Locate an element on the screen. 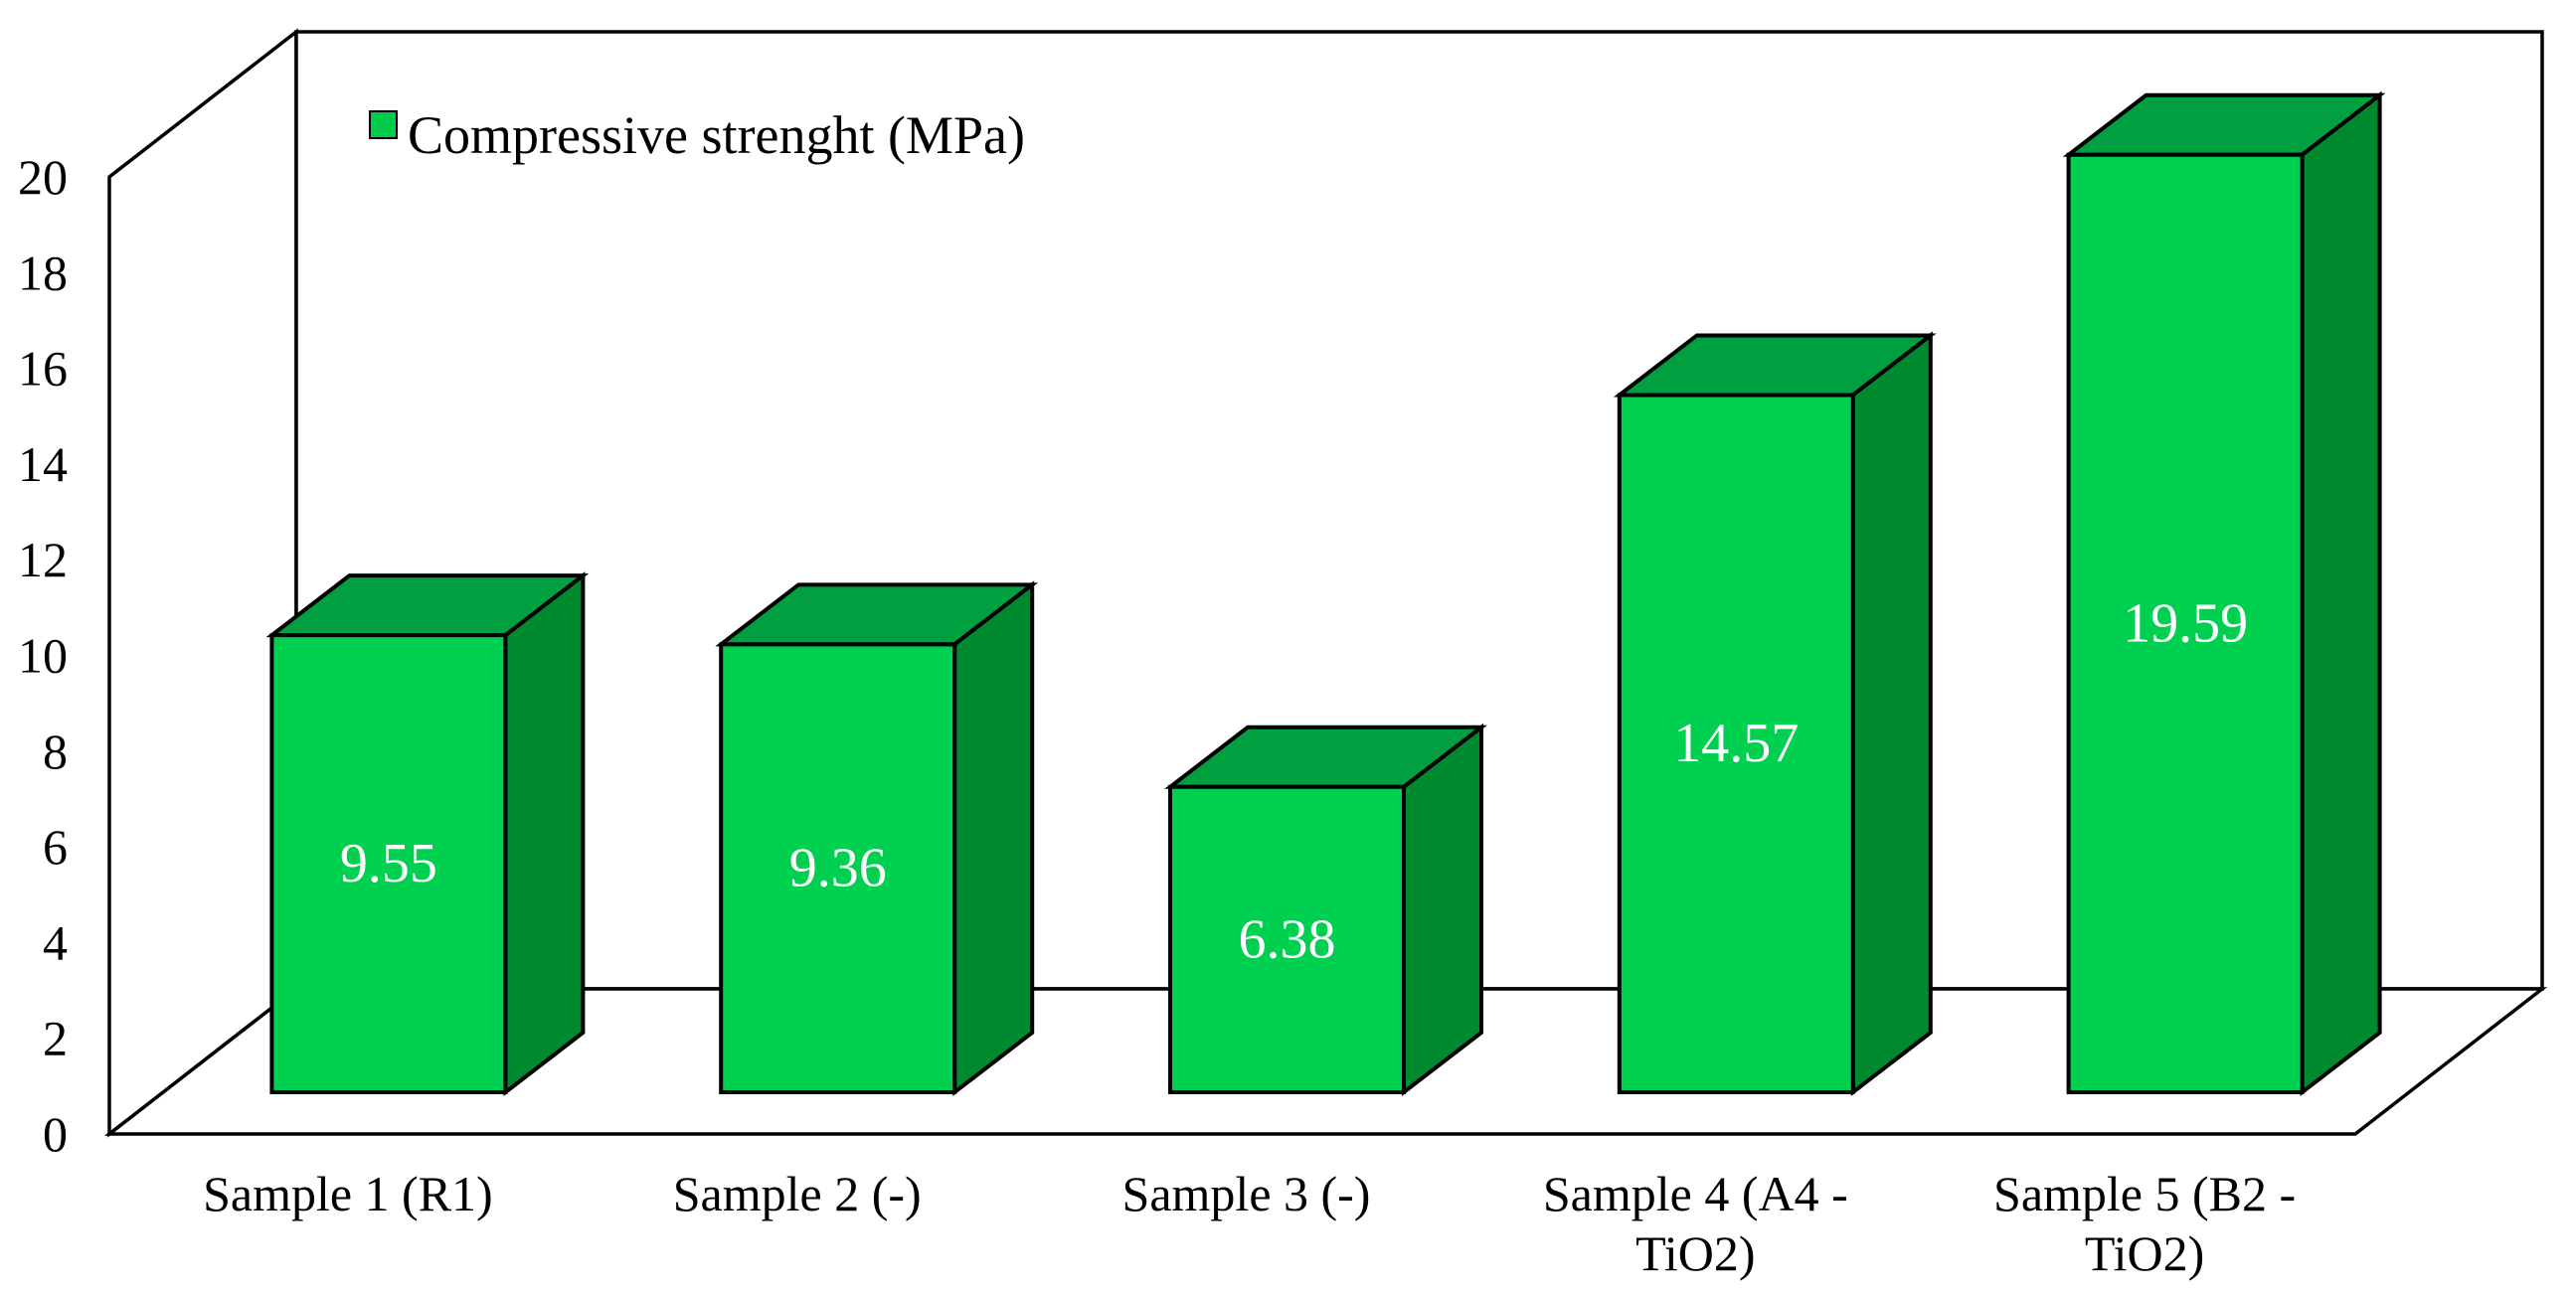 The height and width of the screenshot is (1293, 2576). y-tick-label: 0 is located at coordinates (55, 1134).